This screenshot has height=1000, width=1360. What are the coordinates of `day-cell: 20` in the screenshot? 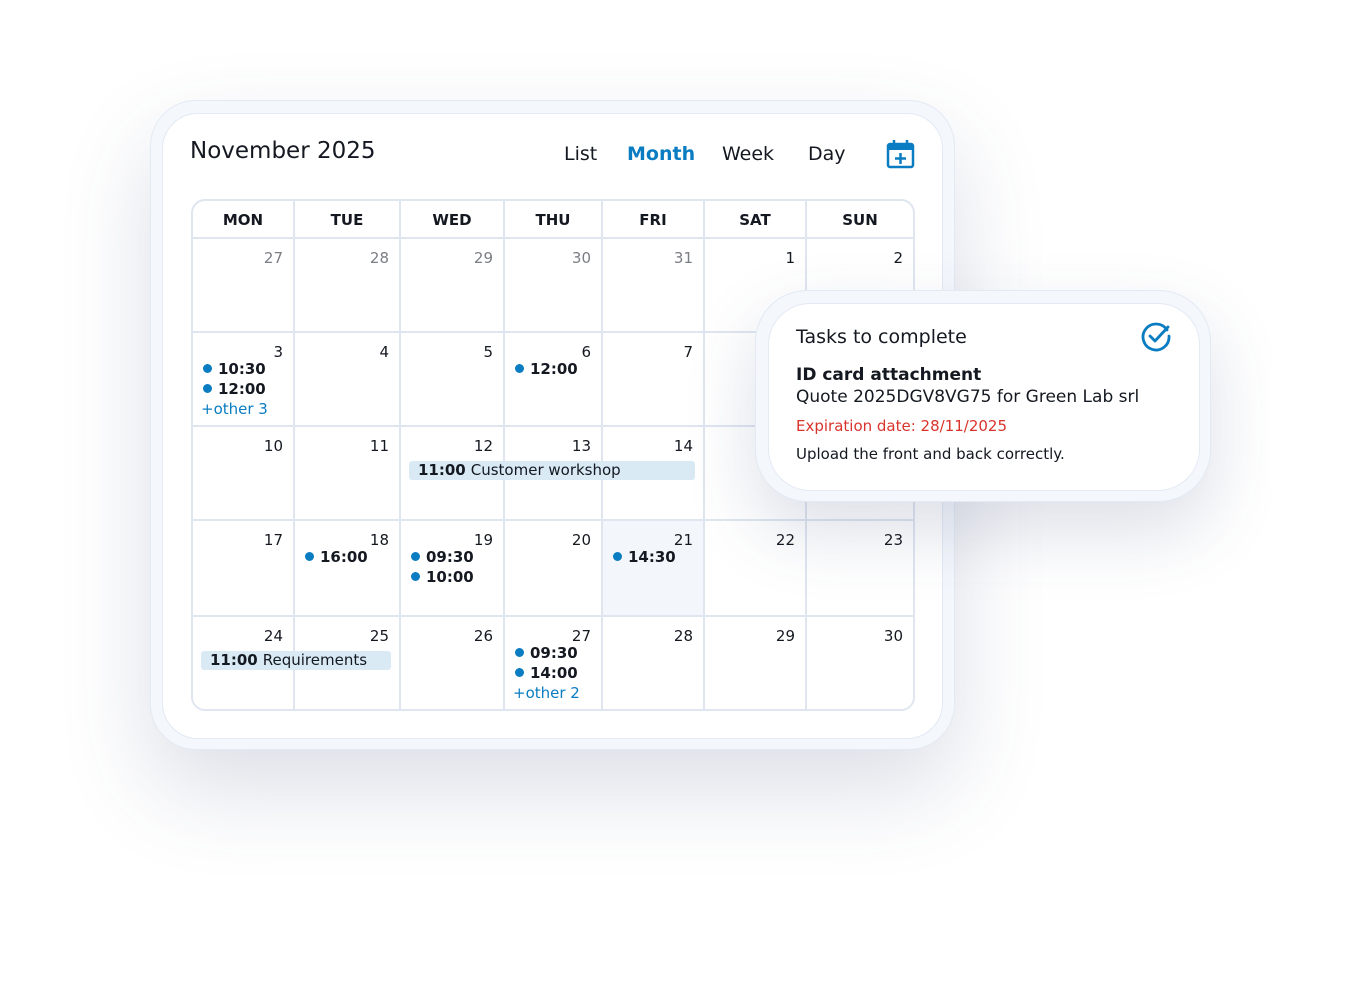 It's located at (554, 569).